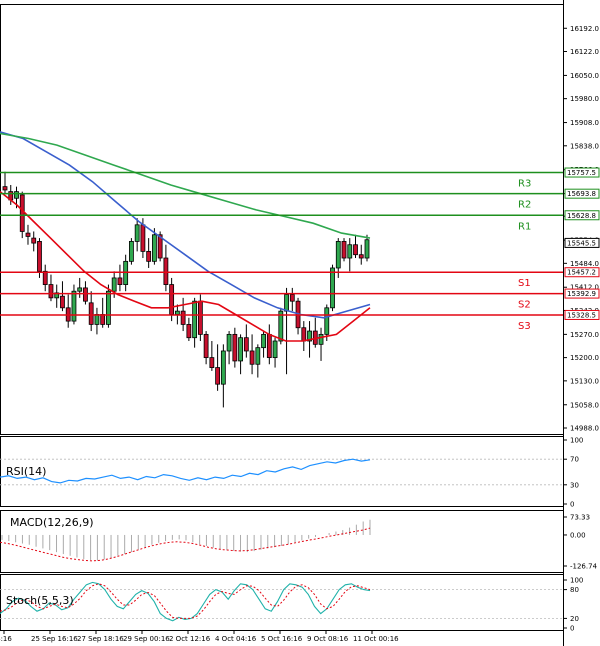 The height and width of the screenshot is (646, 600). What do you see at coordinates (584, 429) in the screenshot?
I see `price-tick-label: 14988.0` at bounding box center [584, 429].